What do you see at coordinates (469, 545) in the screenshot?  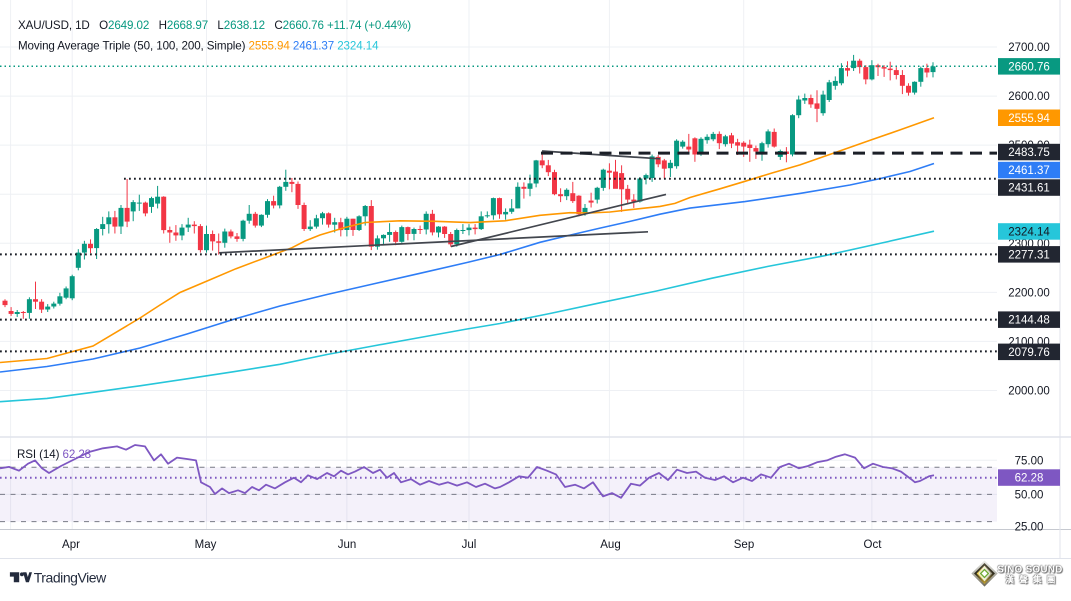 I see `svg-text: Jul` at bounding box center [469, 545].